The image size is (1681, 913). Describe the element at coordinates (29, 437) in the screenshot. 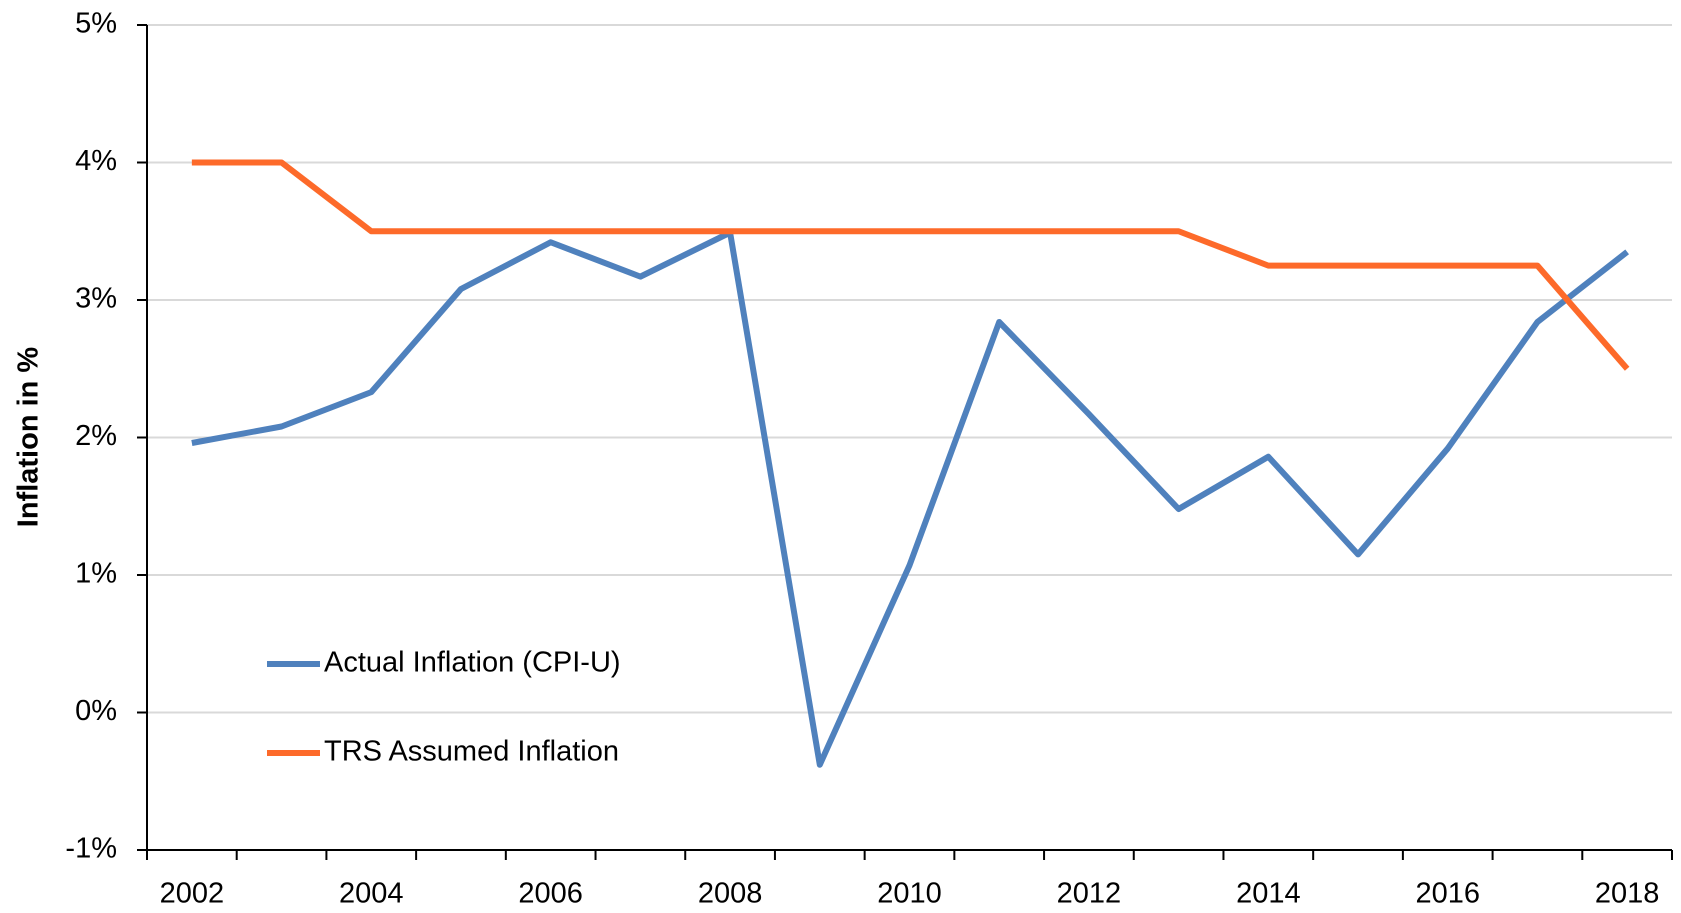

I see `y-axis-label: Inflation in %` at that location.